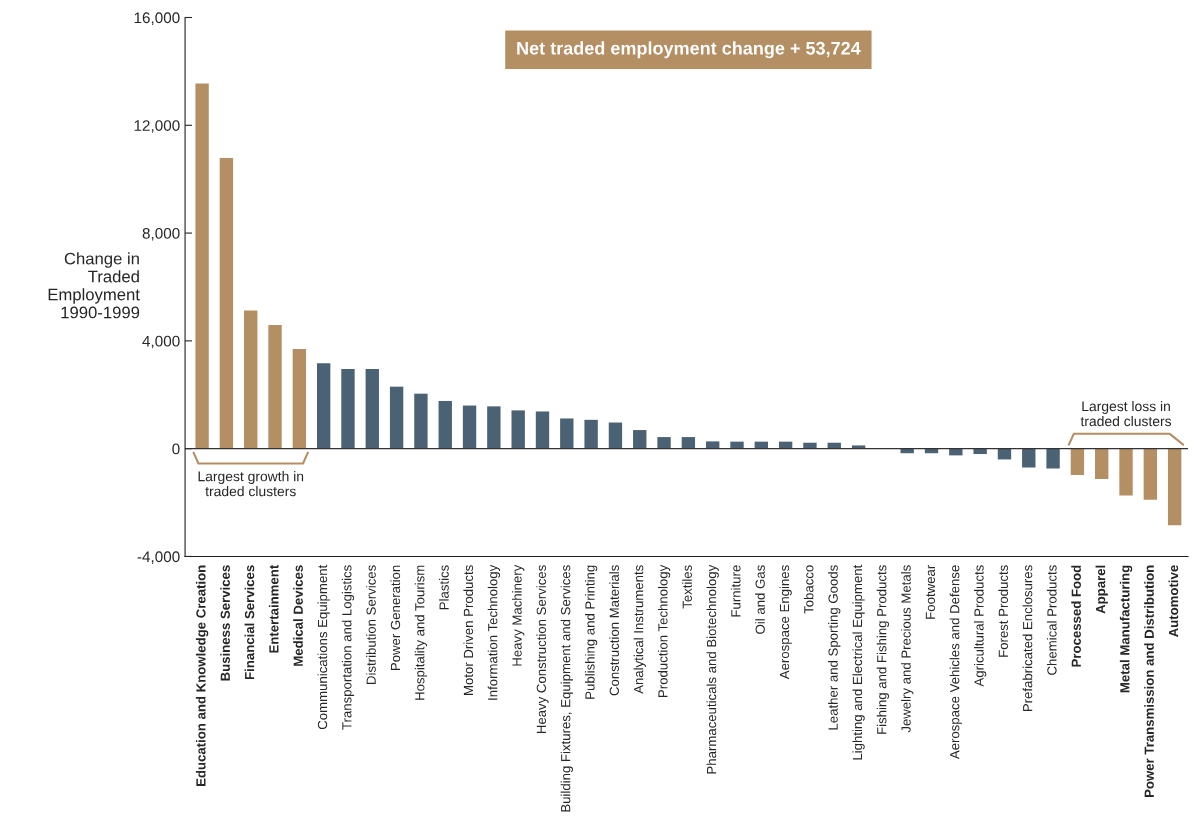  Describe the element at coordinates (1003, 611) in the screenshot. I see `x-tick-label: Forest Products` at that location.